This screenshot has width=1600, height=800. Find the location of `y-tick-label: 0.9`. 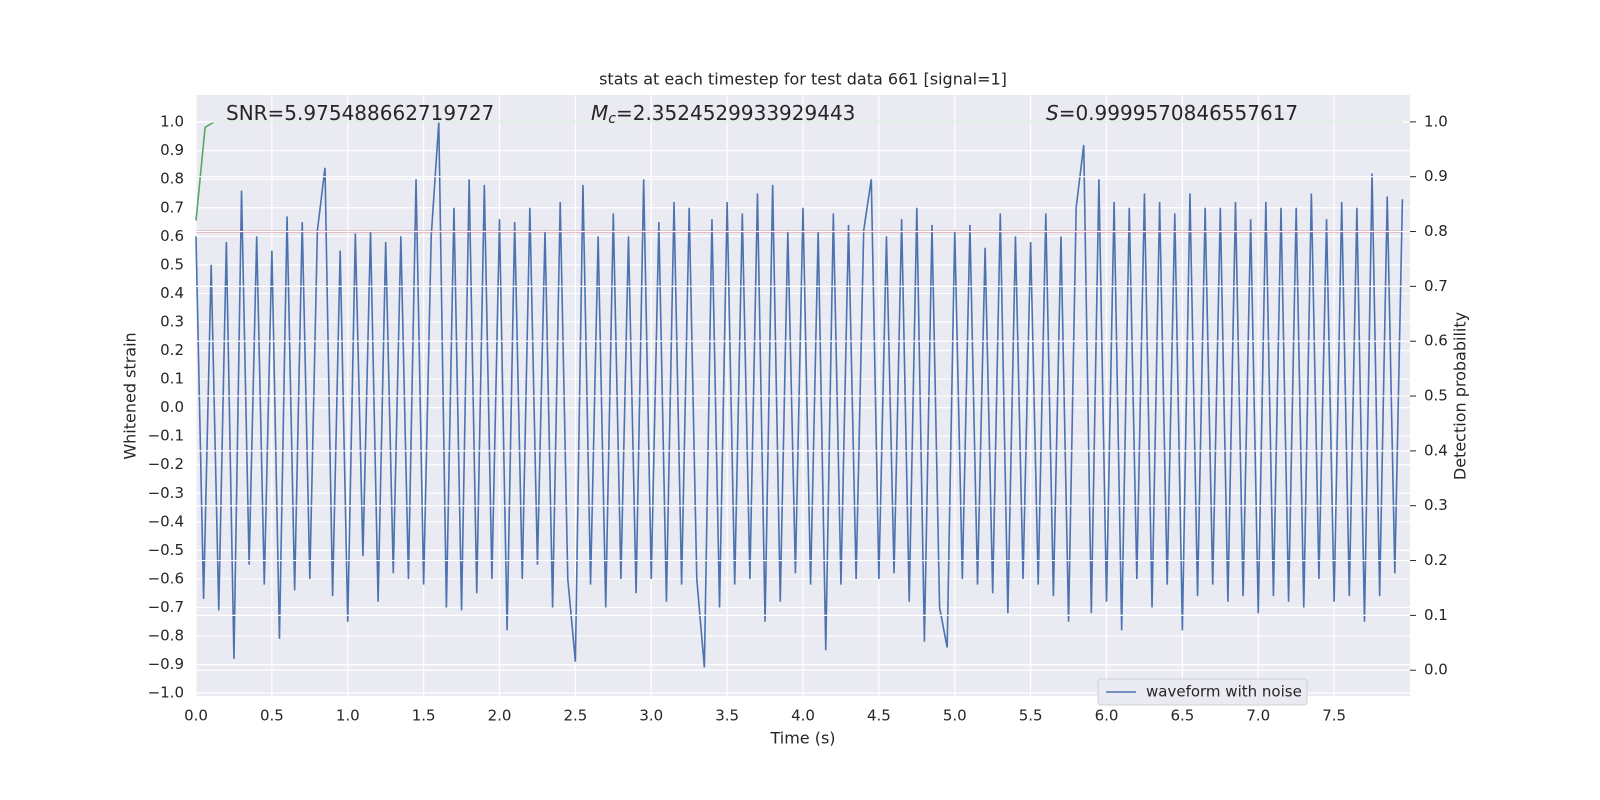

y-tick-label: 0.9 is located at coordinates (172, 150).